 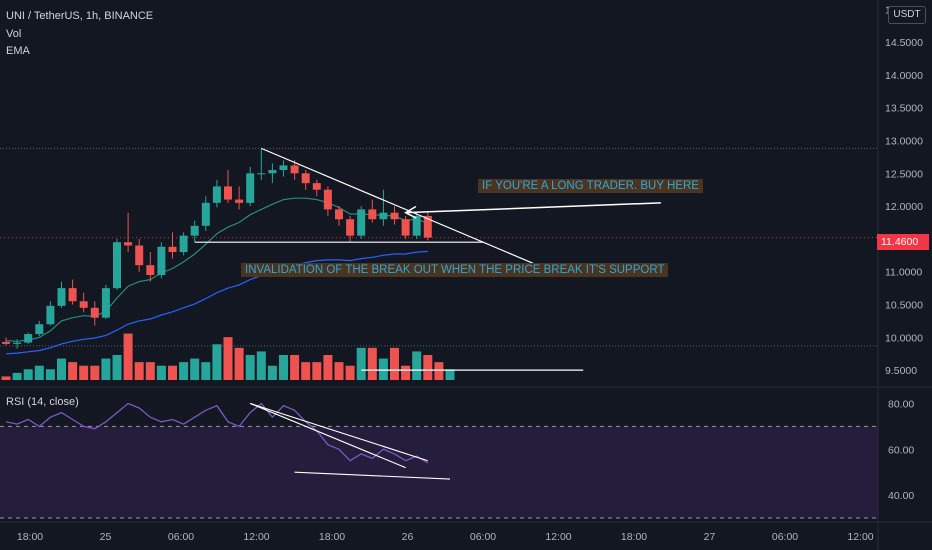 What do you see at coordinates (904, 109) in the screenshot?
I see `price-tick-label: 13.5000` at bounding box center [904, 109].